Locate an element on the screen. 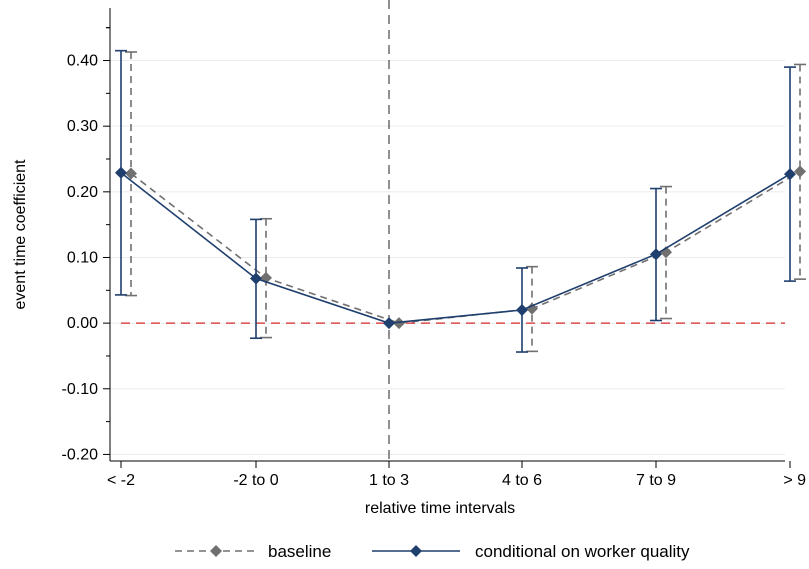 This screenshot has width=809, height=569. y-tick-label: -0.20 is located at coordinates (80, 454).